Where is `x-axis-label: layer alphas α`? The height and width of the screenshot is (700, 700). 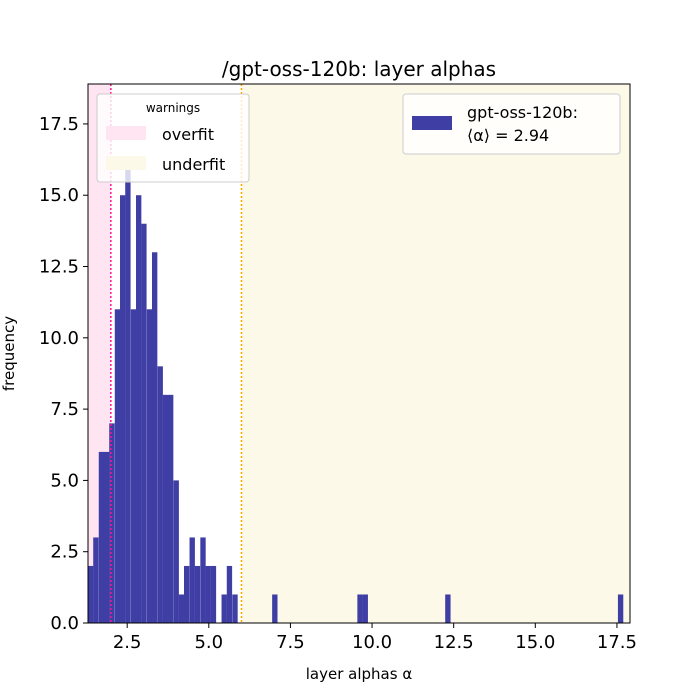
x-axis-label: layer alphas α is located at coordinates (359, 674).